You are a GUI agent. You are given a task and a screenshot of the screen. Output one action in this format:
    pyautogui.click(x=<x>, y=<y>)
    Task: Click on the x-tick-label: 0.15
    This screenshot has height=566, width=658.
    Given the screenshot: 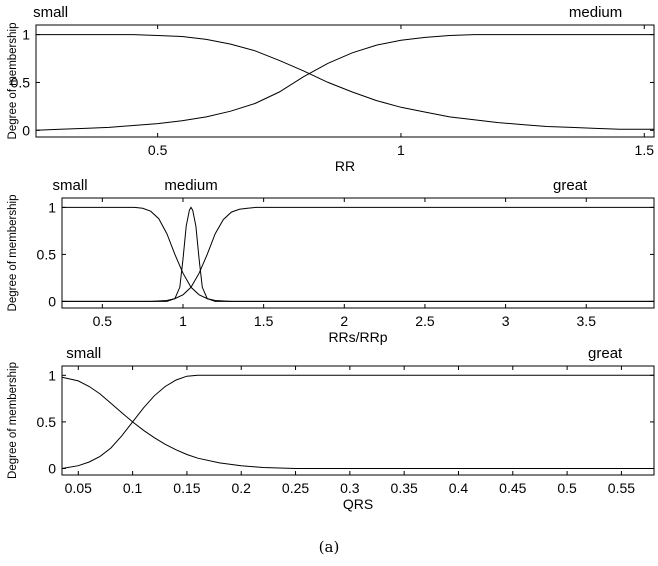 What is the action you would take?
    pyautogui.click(x=186, y=488)
    